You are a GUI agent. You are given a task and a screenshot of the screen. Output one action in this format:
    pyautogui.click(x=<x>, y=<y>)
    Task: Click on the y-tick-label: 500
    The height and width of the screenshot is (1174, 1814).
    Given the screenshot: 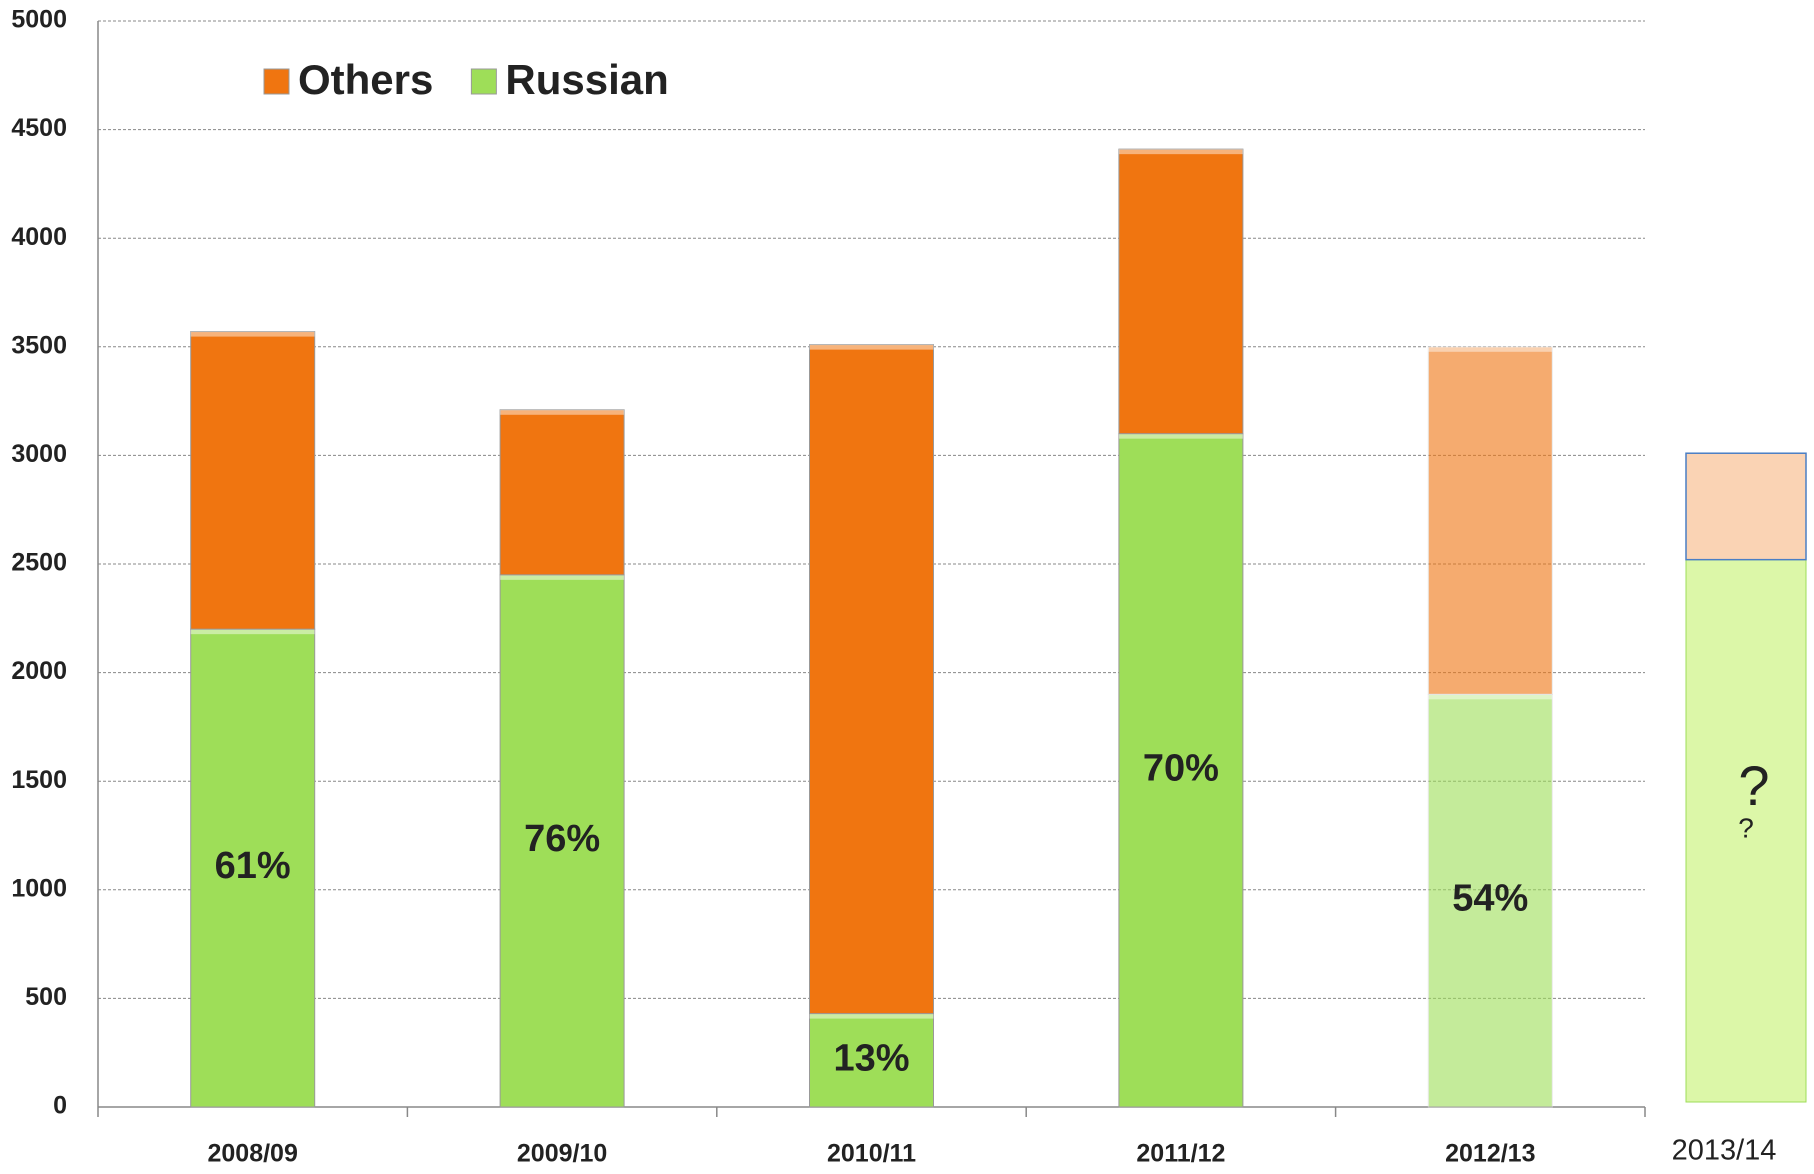 What is the action you would take?
    pyautogui.click(x=46, y=997)
    